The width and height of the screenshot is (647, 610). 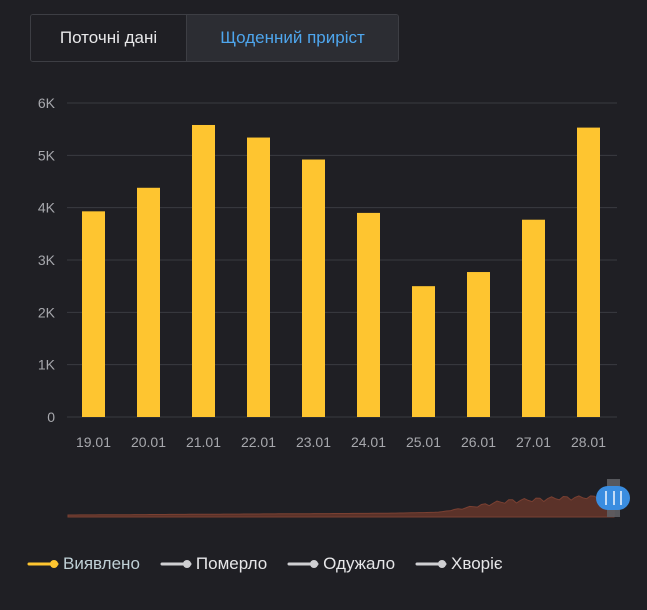 What do you see at coordinates (47, 365) in the screenshot?
I see `y-tick-label: 1K` at bounding box center [47, 365].